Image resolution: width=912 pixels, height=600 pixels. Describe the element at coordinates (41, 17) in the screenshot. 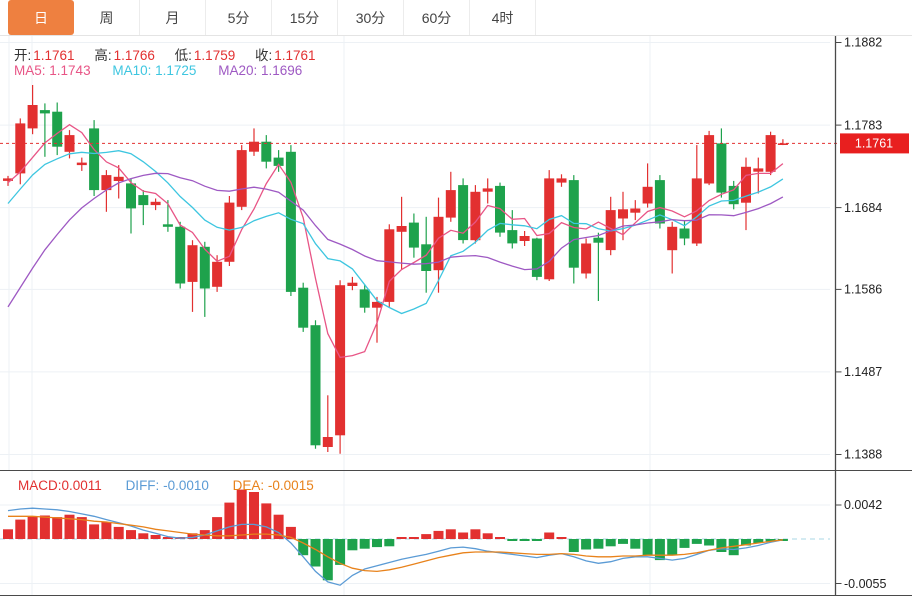

I see `tab-day: 日` at that location.